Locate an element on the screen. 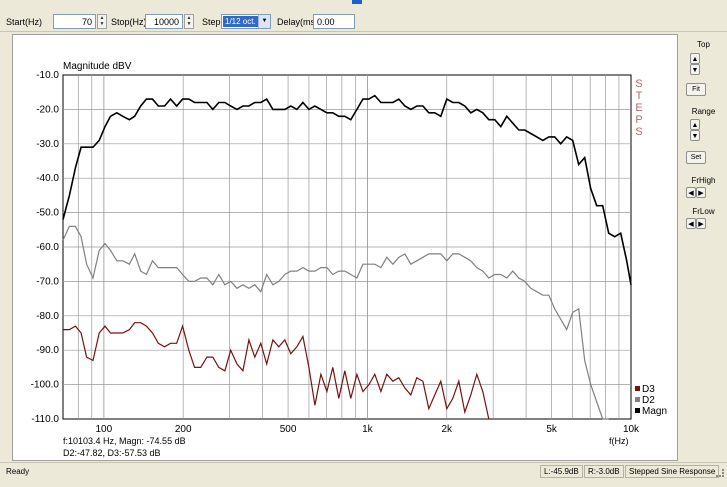 The image size is (727, 487). resize-grip is located at coordinates (720, 473).